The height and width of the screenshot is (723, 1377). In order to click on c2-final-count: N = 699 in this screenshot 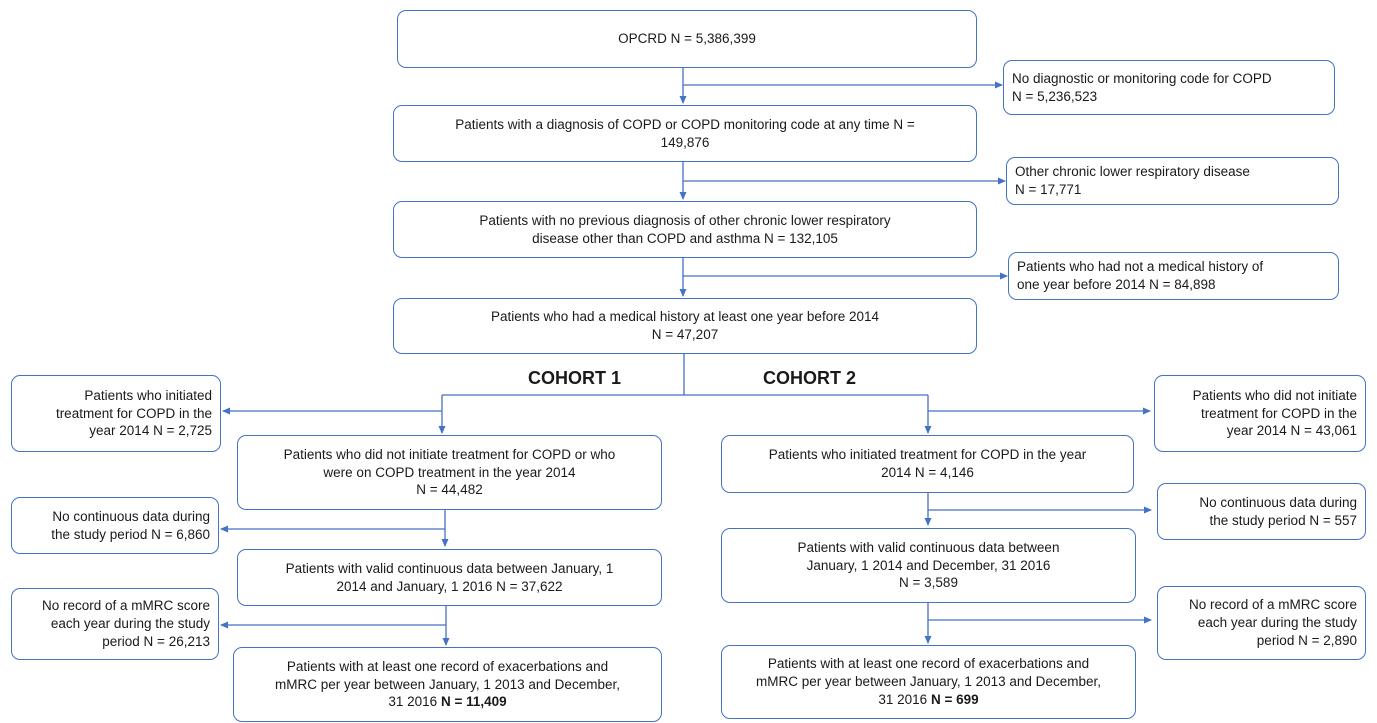, I will do `click(954, 699)`.